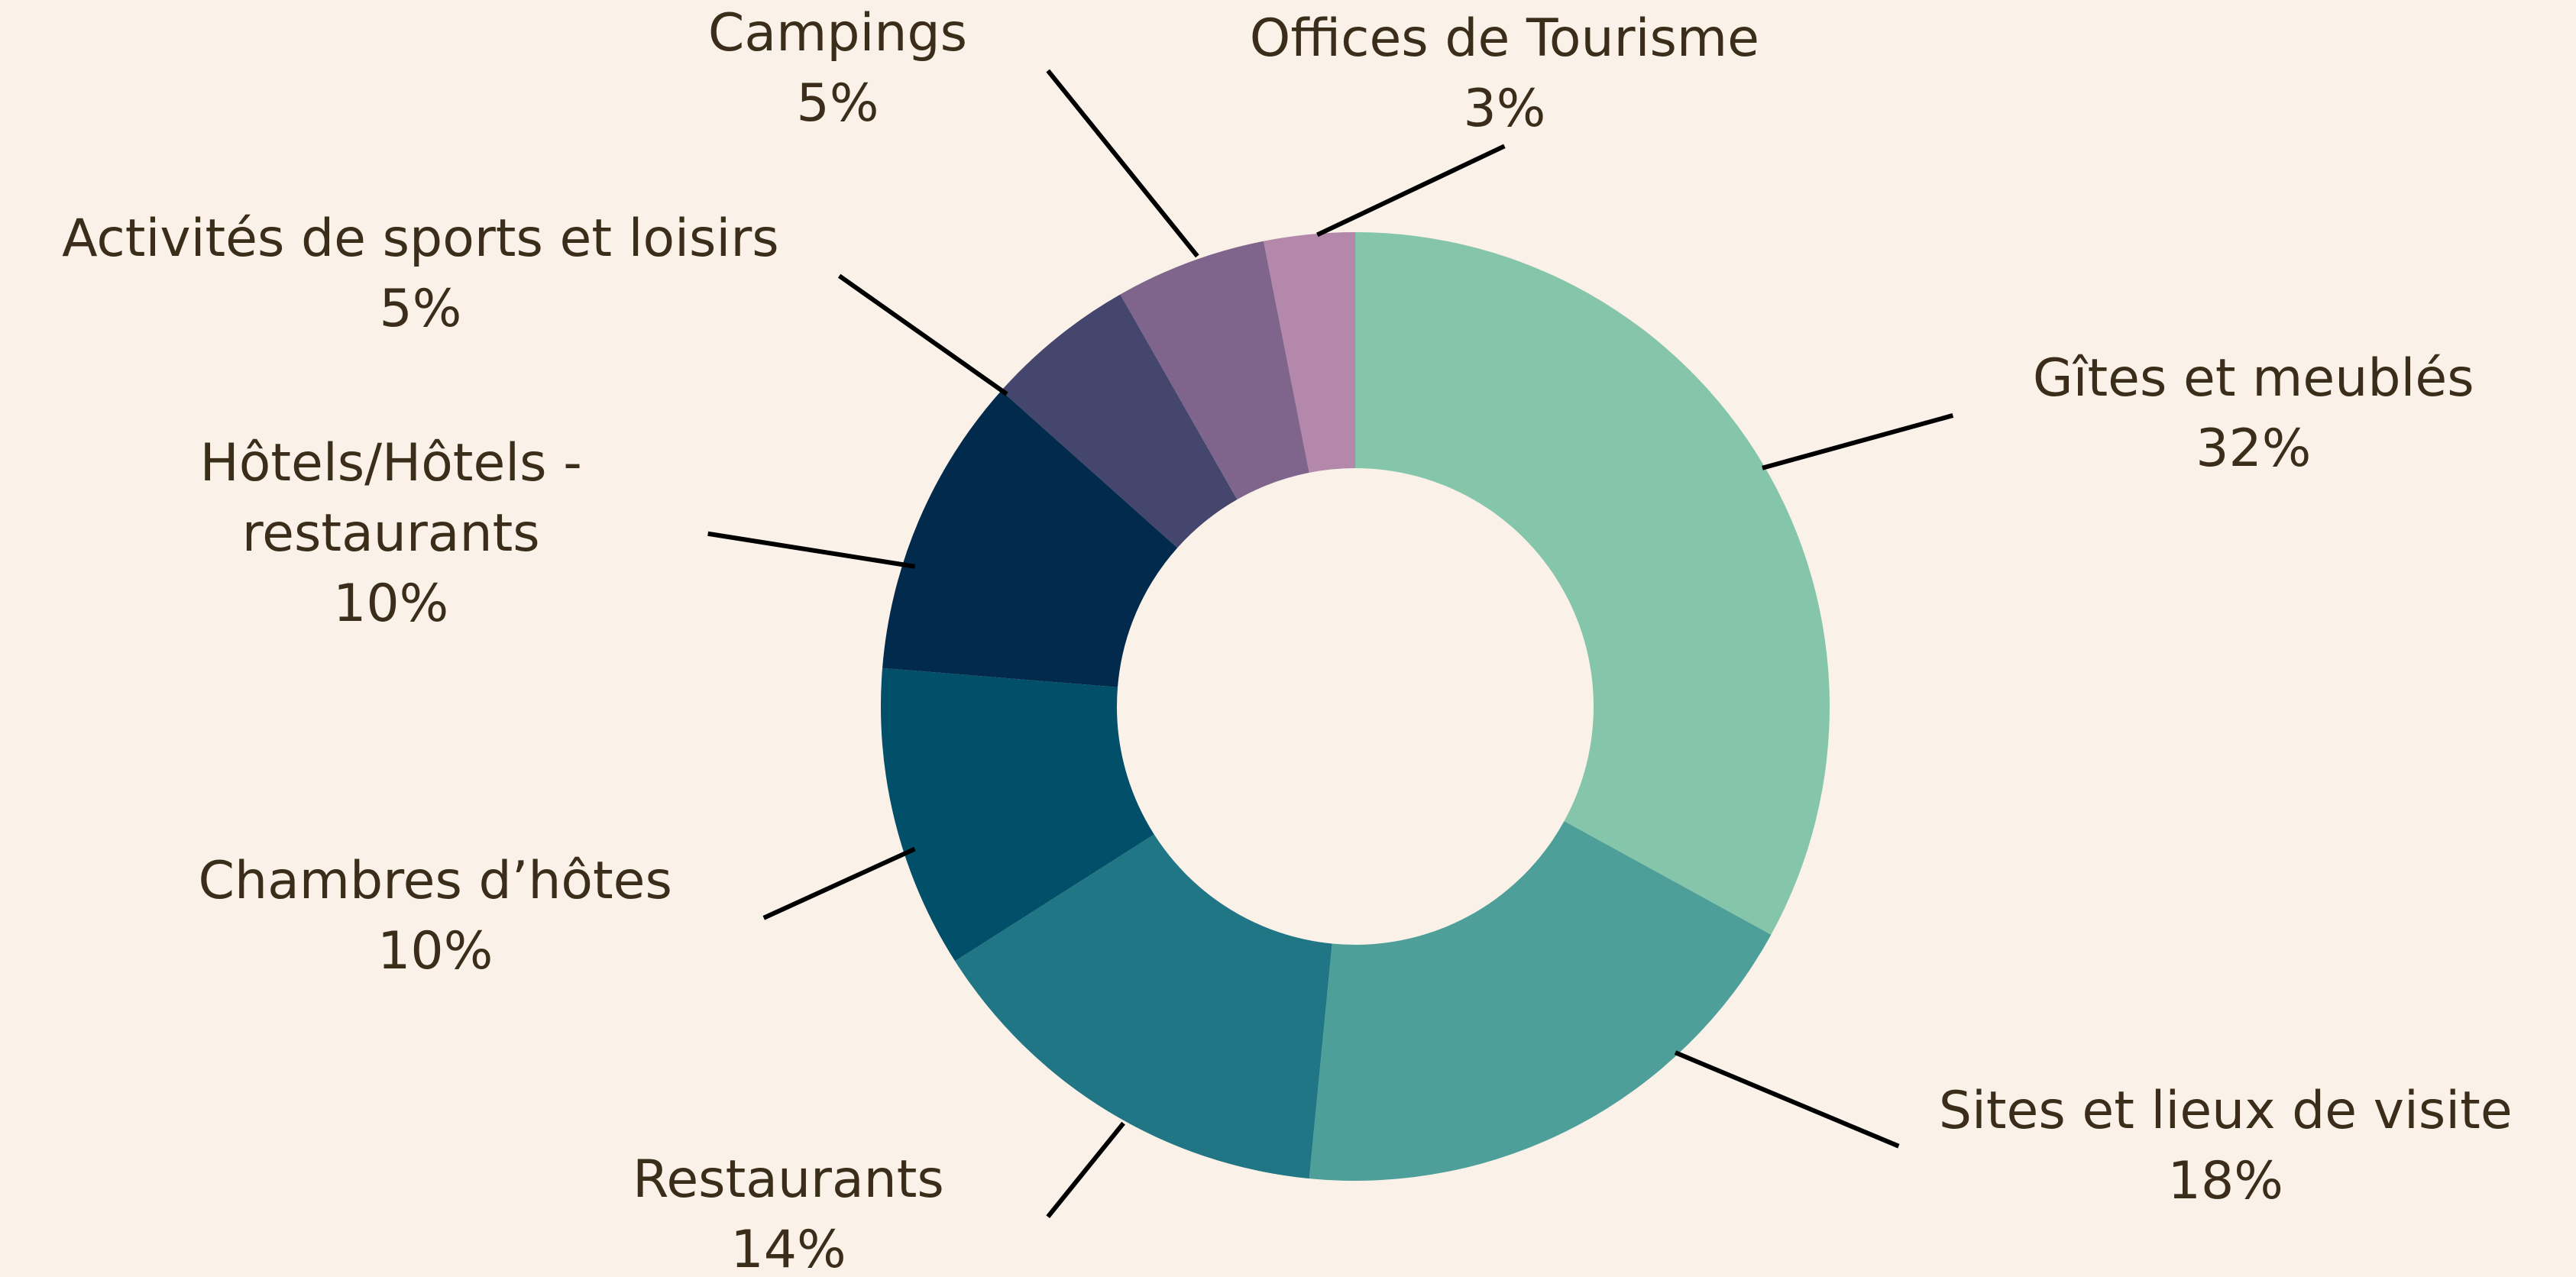  I want to click on slice-label: Restaurants 14%, so click(788, 1211).